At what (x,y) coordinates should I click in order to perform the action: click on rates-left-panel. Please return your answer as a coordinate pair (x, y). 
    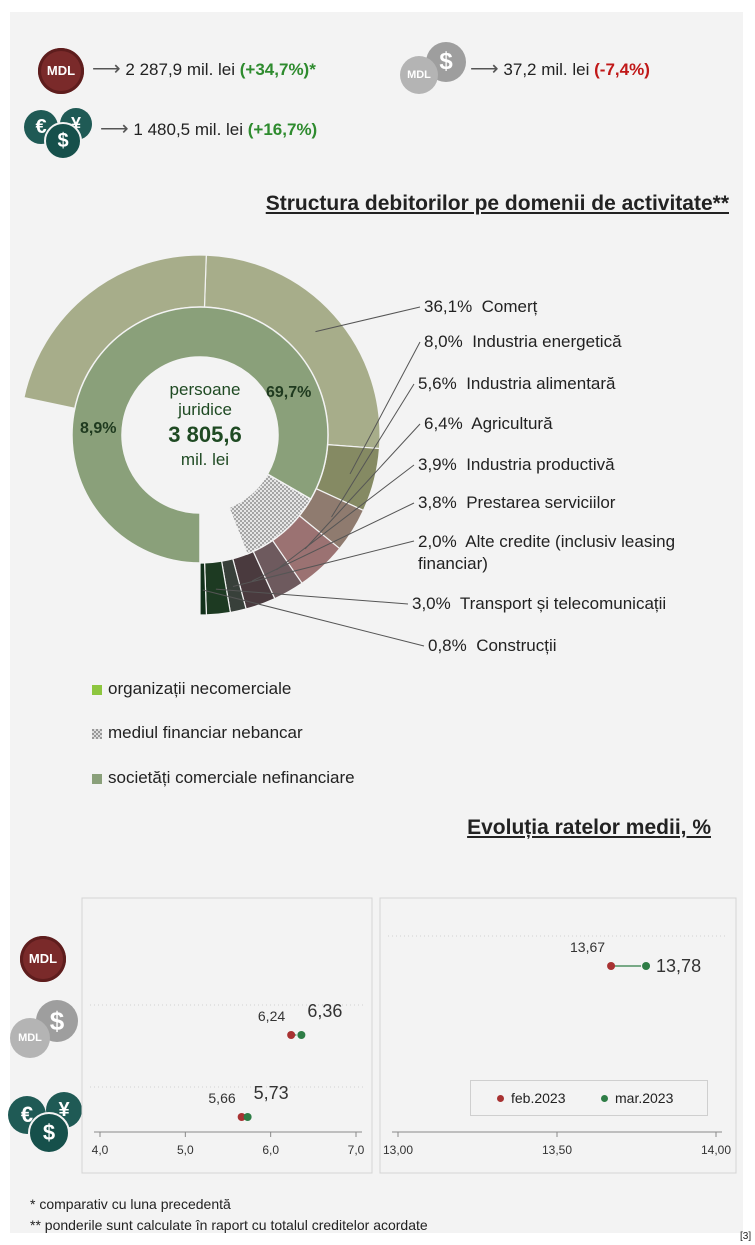
    Looking at the image, I should click on (227, 1035).